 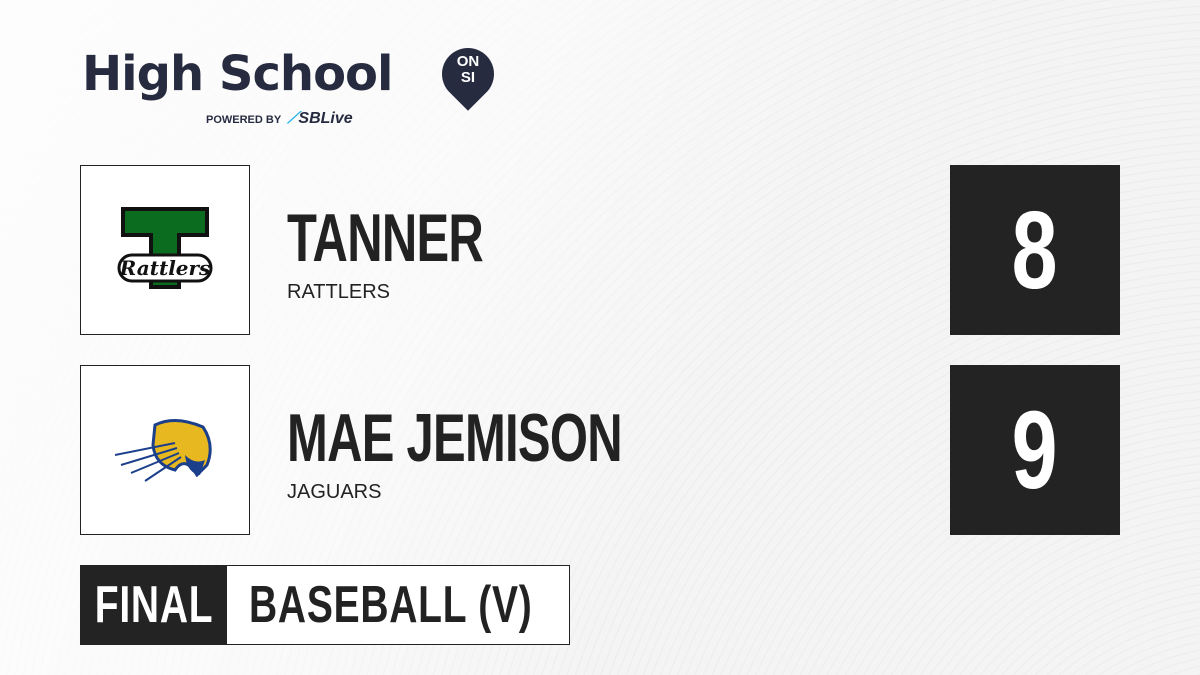 I want to click on team-name: TANNER, so click(x=385, y=238).